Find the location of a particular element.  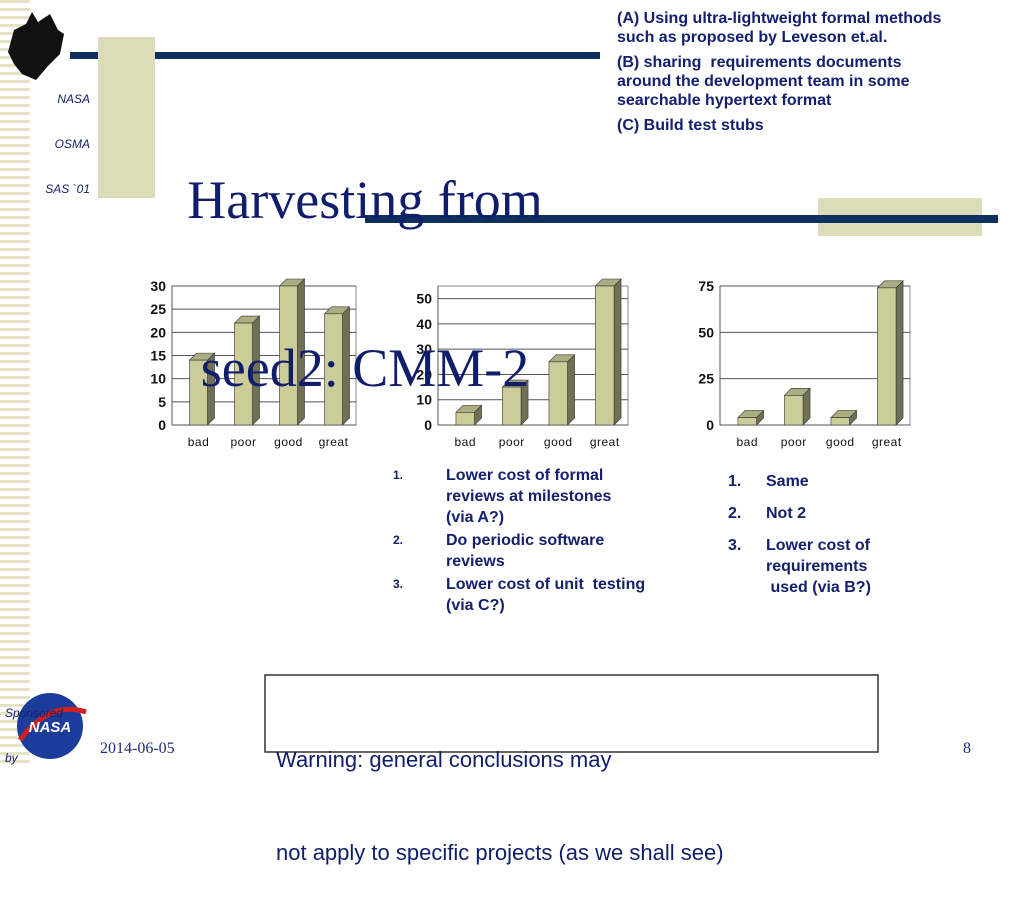

note-line: searchable hypertext format is located at coordinates (724, 100).